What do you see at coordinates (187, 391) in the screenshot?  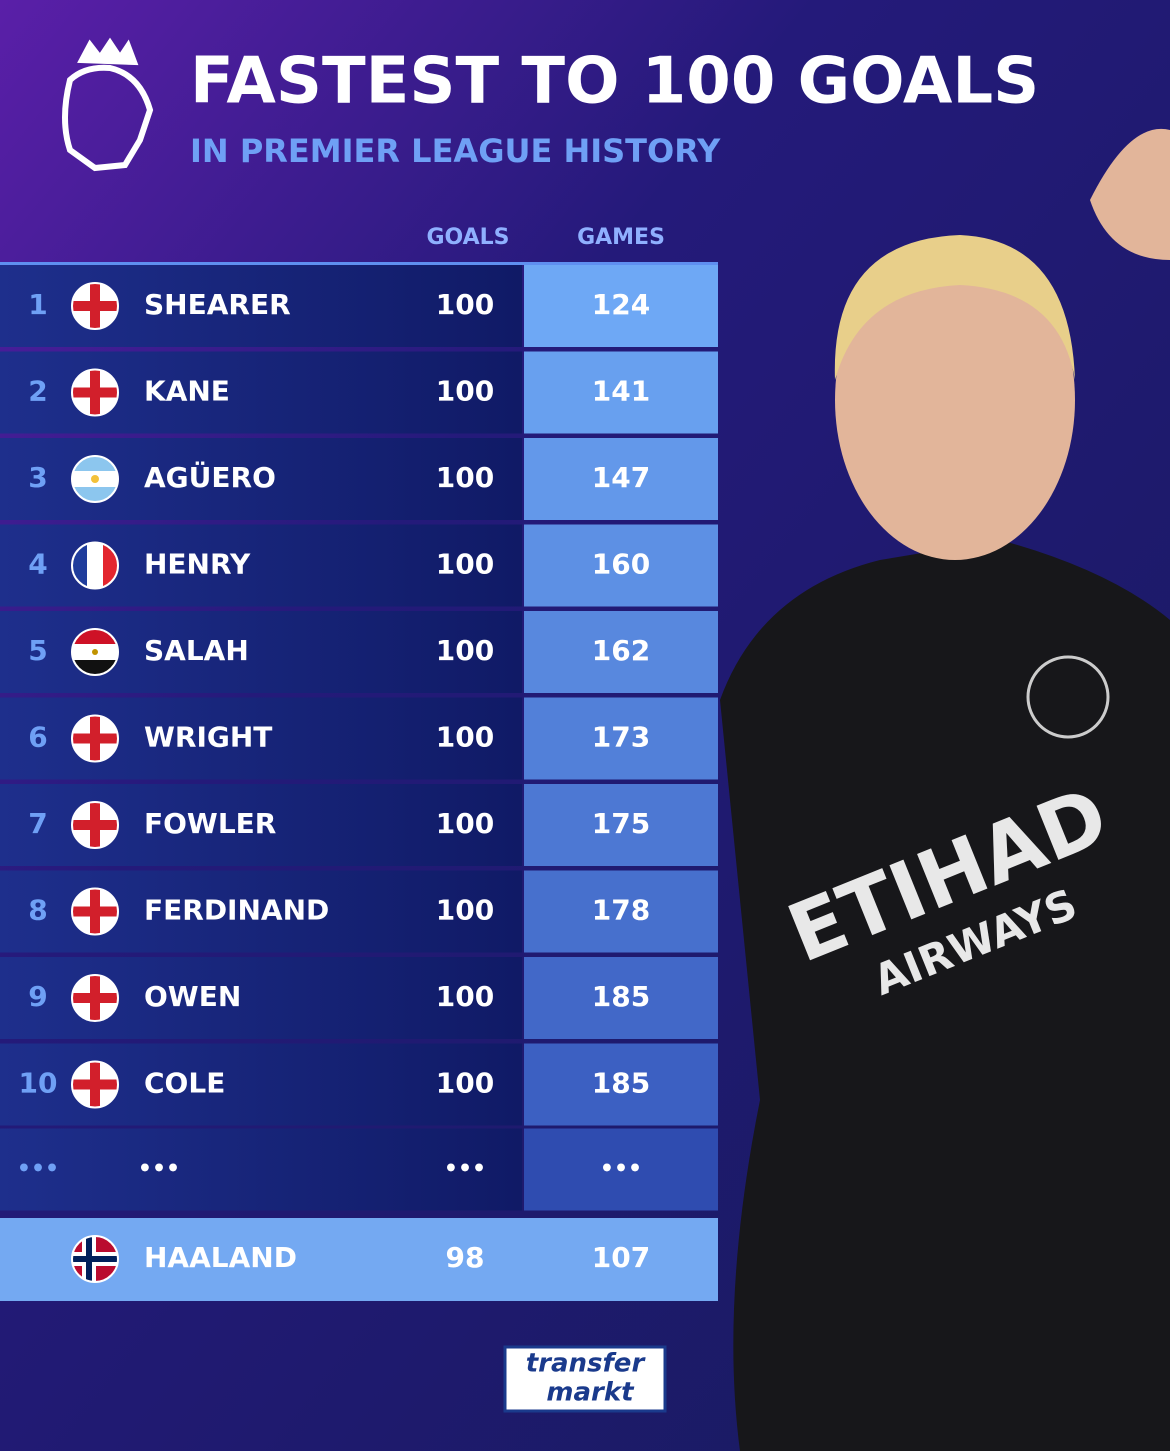 I see `player-name: KANE` at bounding box center [187, 391].